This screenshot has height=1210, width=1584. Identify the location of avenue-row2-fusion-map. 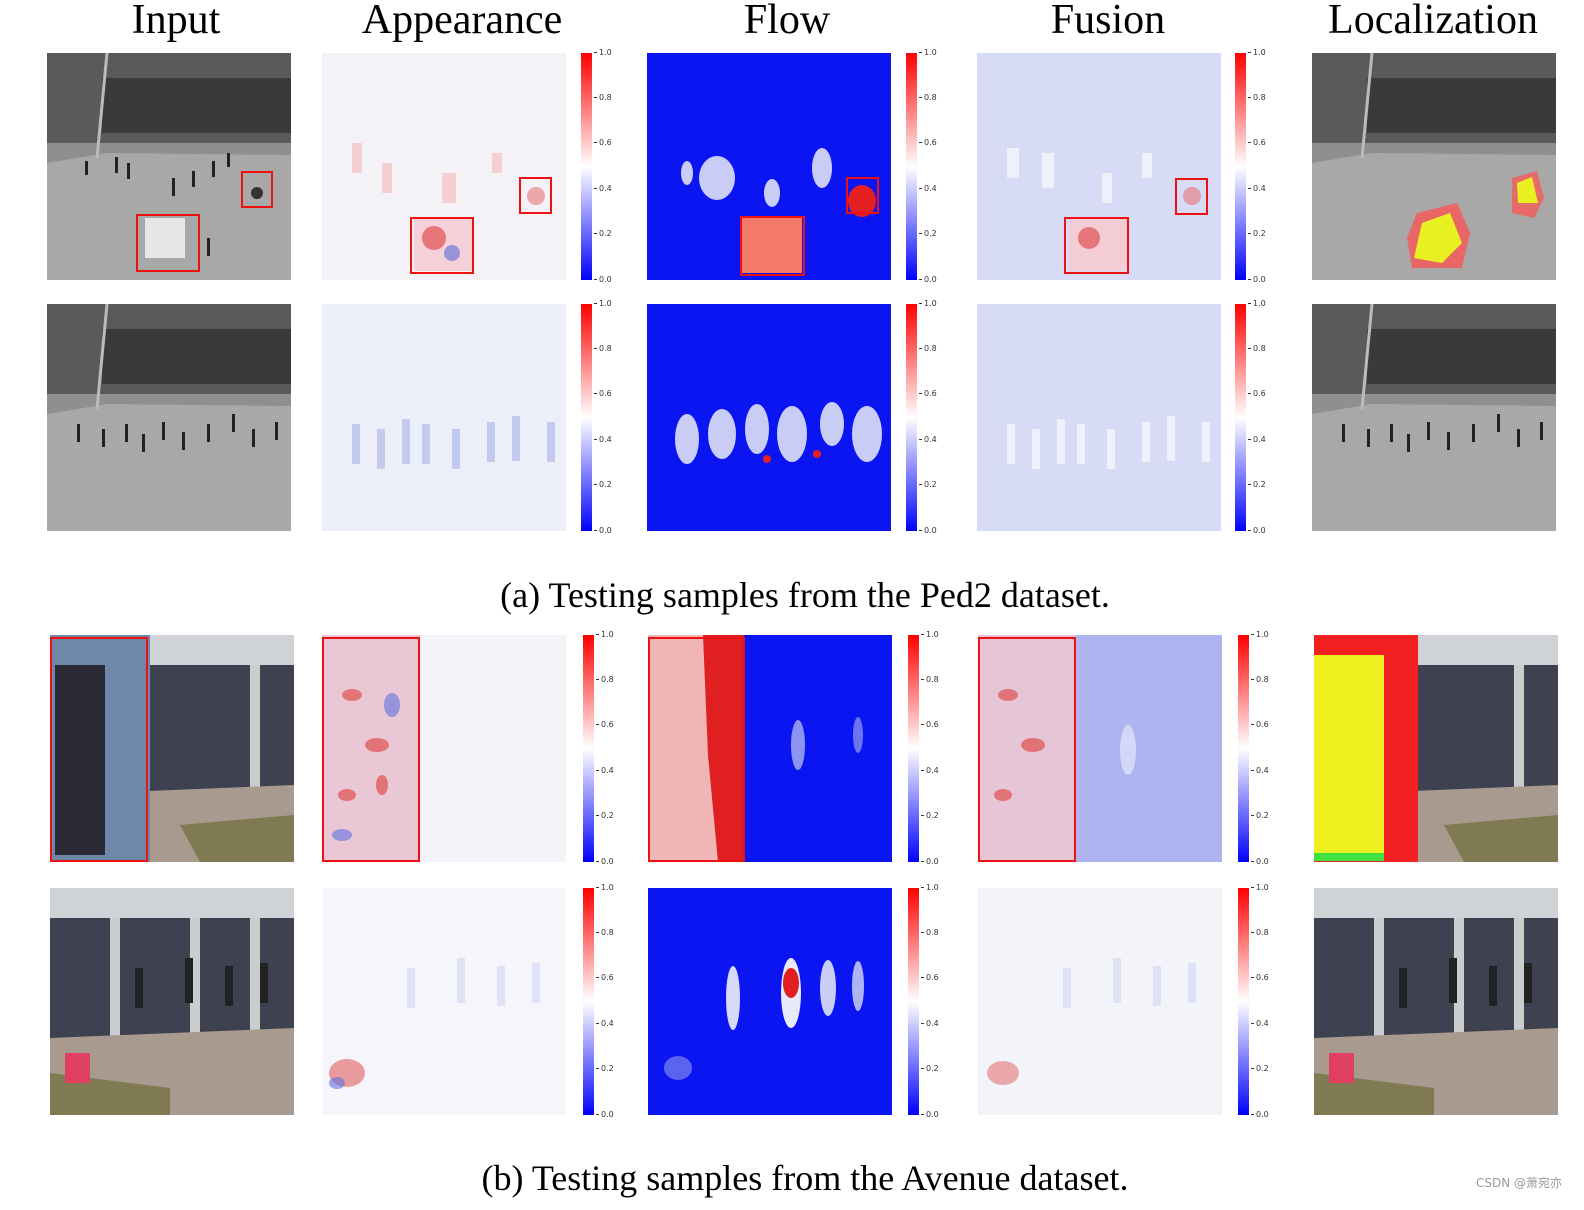
(1100, 1001).